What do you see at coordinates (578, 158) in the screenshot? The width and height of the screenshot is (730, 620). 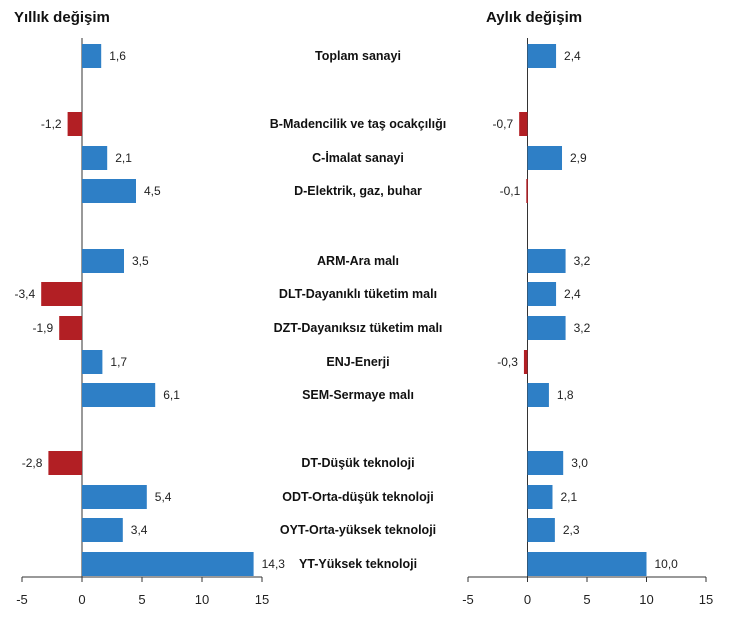 I see `right-value-label: 2,9` at bounding box center [578, 158].